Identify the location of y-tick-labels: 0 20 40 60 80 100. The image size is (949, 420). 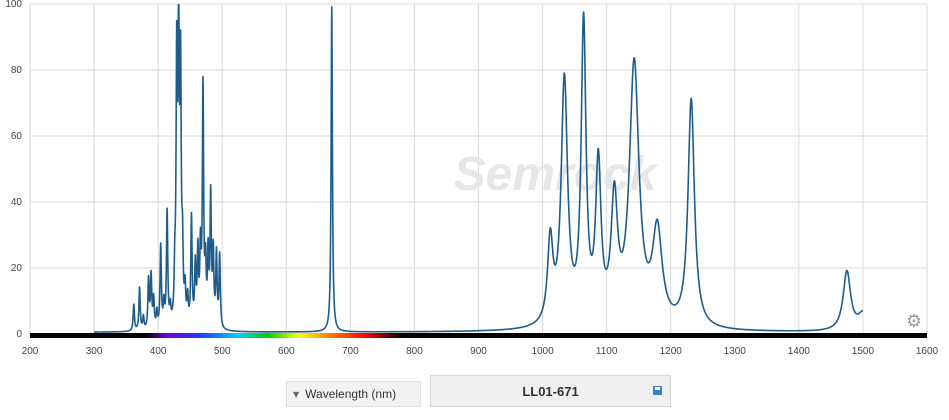
(13, 170).